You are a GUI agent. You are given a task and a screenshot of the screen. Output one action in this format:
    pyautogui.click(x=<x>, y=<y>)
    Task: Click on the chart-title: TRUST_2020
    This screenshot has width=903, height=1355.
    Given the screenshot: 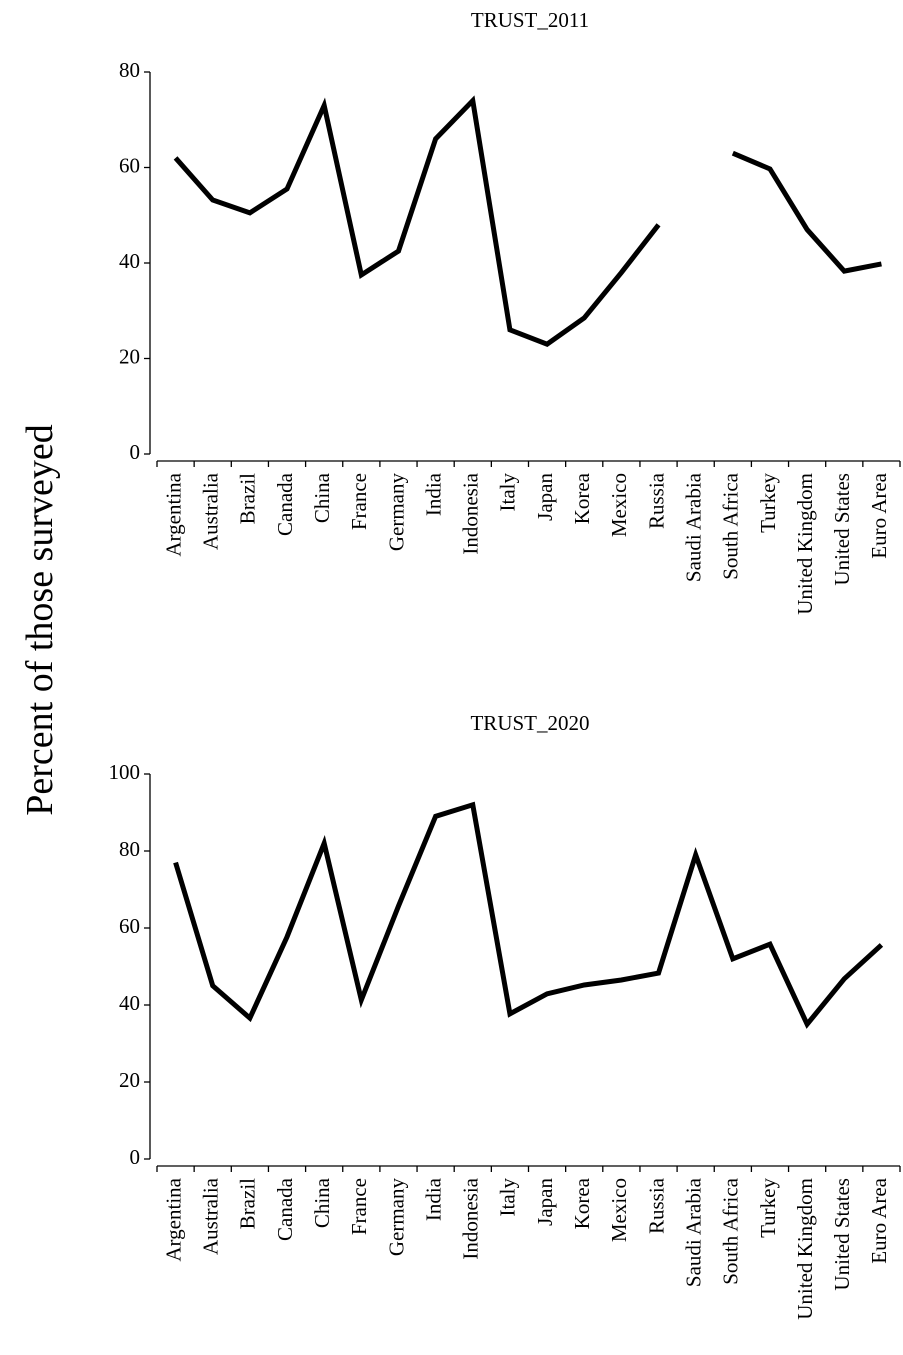 What is the action you would take?
    pyautogui.click(x=529, y=723)
    